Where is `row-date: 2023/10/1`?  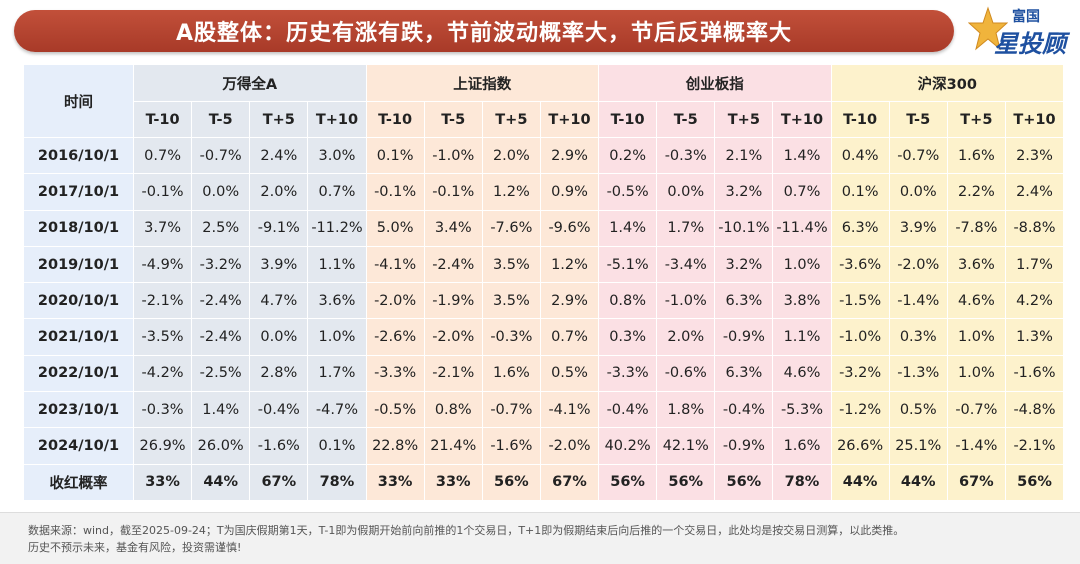
row-date: 2023/10/1 is located at coordinates (78, 410).